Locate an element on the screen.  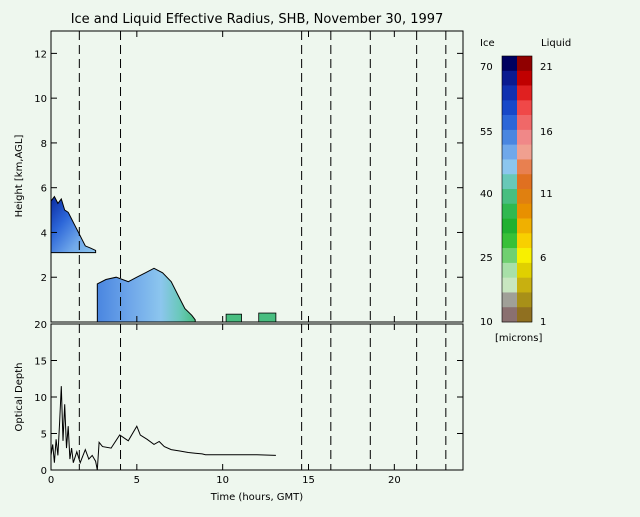
colorbar-ice-tick-1: 70 is located at coordinates (486, 67).